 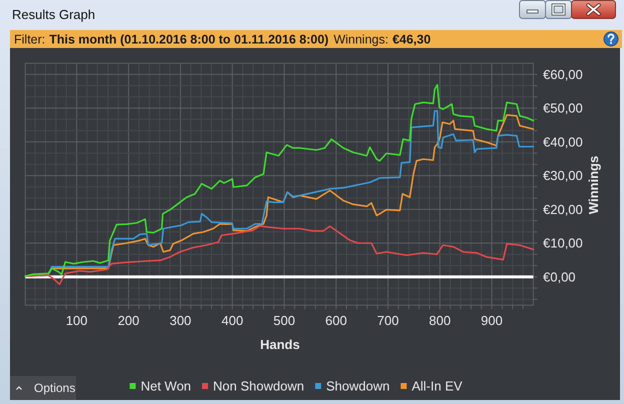 What do you see at coordinates (258, 386) in the screenshot?
I see `legend-label: Non Showdown` at bounding box center [258, 386].